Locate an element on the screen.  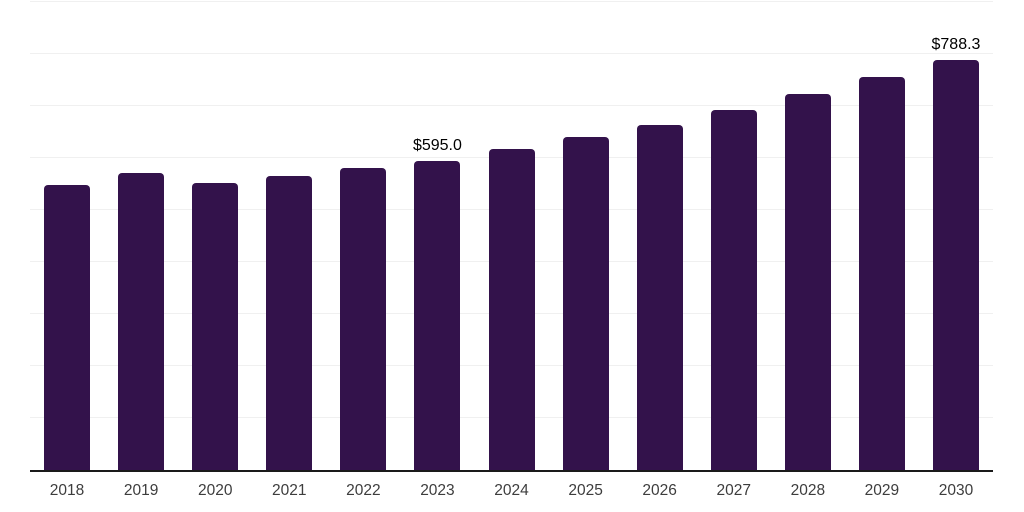
bar-2026 is located at coordinates (659, 297).